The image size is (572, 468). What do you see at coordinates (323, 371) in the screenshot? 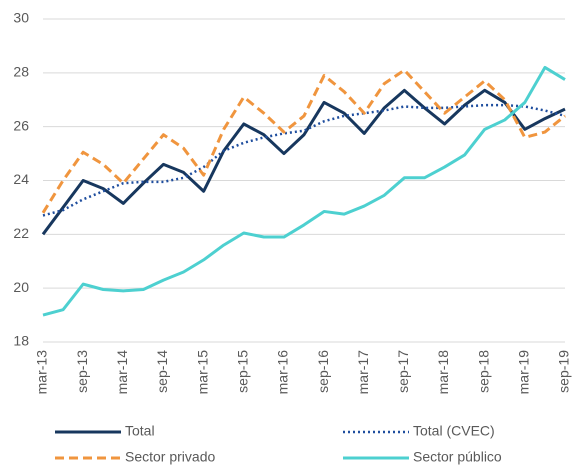
I see `x-tick-label: sep-16` at bounding box center [323, 371].